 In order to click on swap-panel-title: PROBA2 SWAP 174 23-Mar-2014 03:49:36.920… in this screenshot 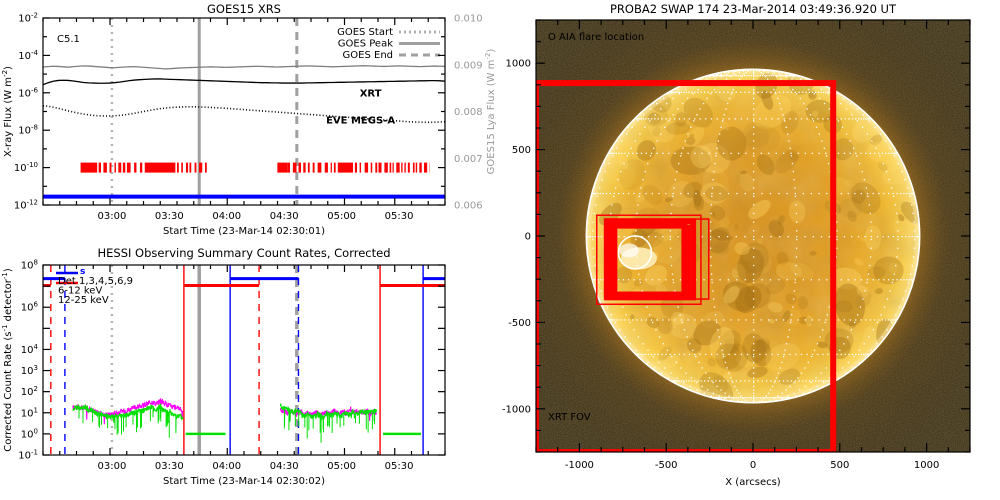, I will do `click(753, 9)`.